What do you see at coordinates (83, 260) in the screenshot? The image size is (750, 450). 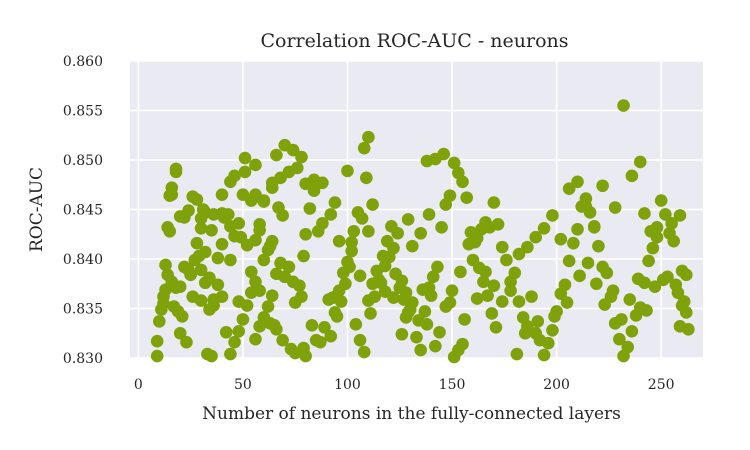 I see `y-tick-label: 0.840` at bounding box center [83, 260].